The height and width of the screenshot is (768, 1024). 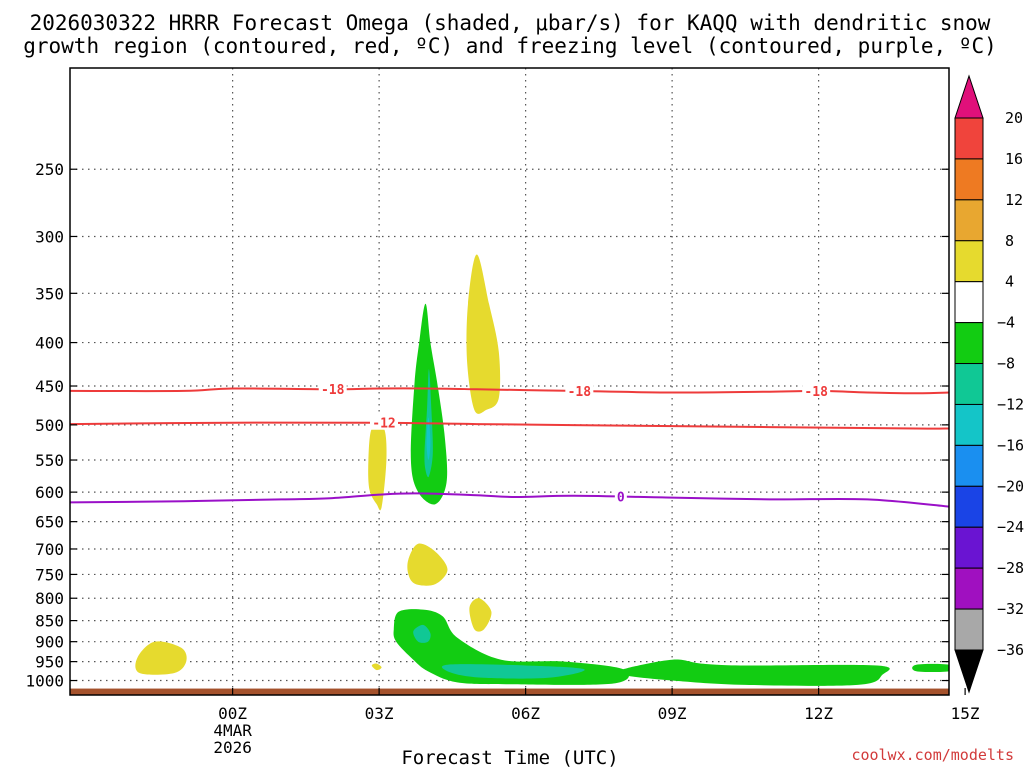 What do you see at coordinates (483, 334) in the screenshot?
I see `sinking-omega-upper` at bounding box center [483, 334].